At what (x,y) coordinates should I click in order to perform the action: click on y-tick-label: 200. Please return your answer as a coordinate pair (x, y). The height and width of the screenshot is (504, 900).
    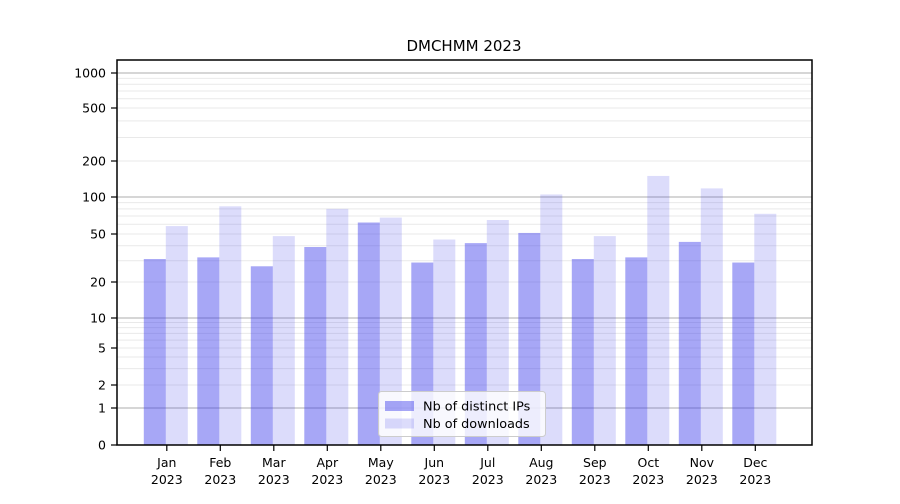
    Looking at the image, I should click on (94, 161).